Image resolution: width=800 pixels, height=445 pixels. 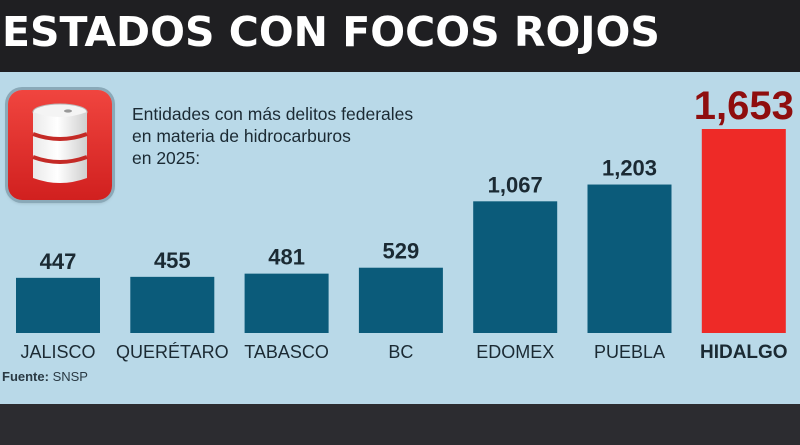 What do you see at coordinates (286, 352) in the screenshot?
I see `category-label-2: TABASCO` at bounding box center [286, 352].